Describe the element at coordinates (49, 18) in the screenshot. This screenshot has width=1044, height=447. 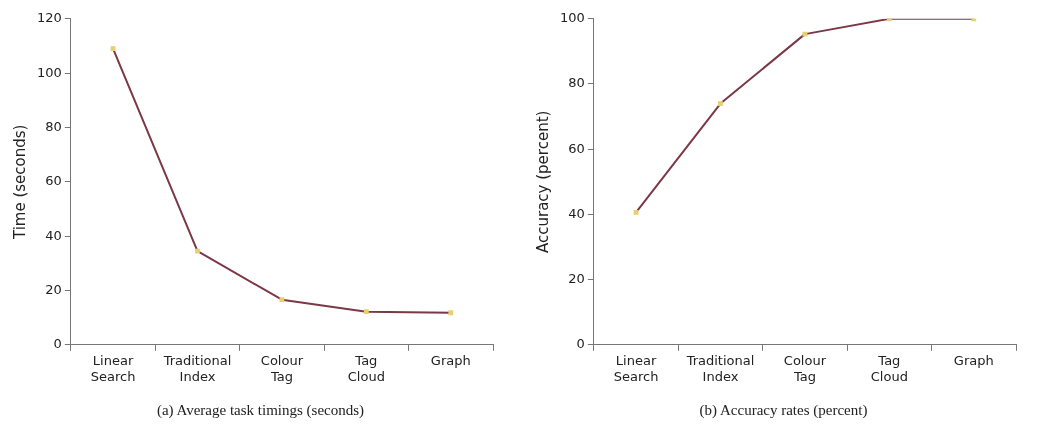
I see `y-tick-label: 120` at that location.